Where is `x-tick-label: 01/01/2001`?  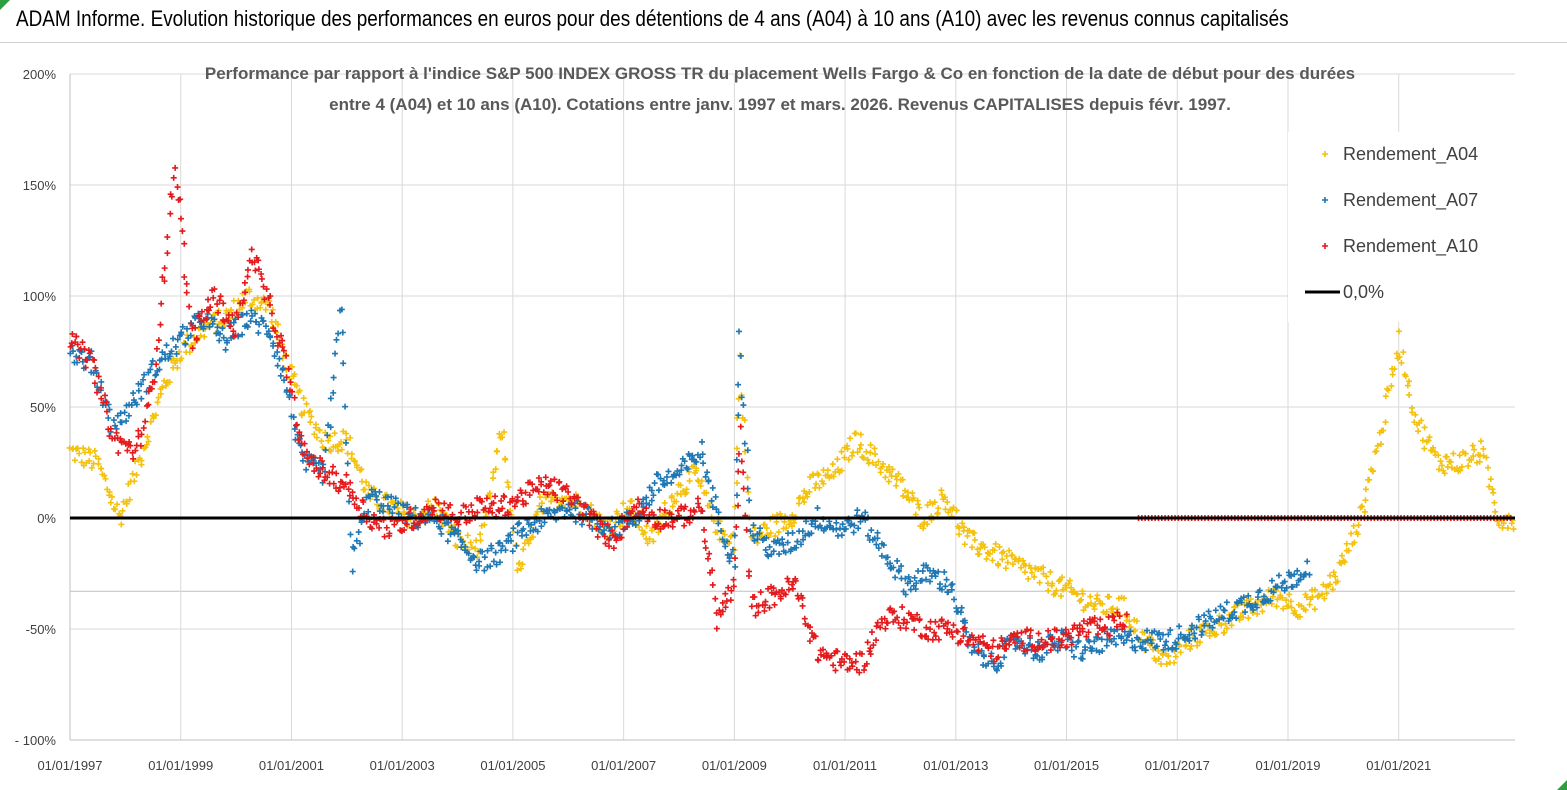 x-tick-label: 01/01/2001 is located at coordinates (291, 765).